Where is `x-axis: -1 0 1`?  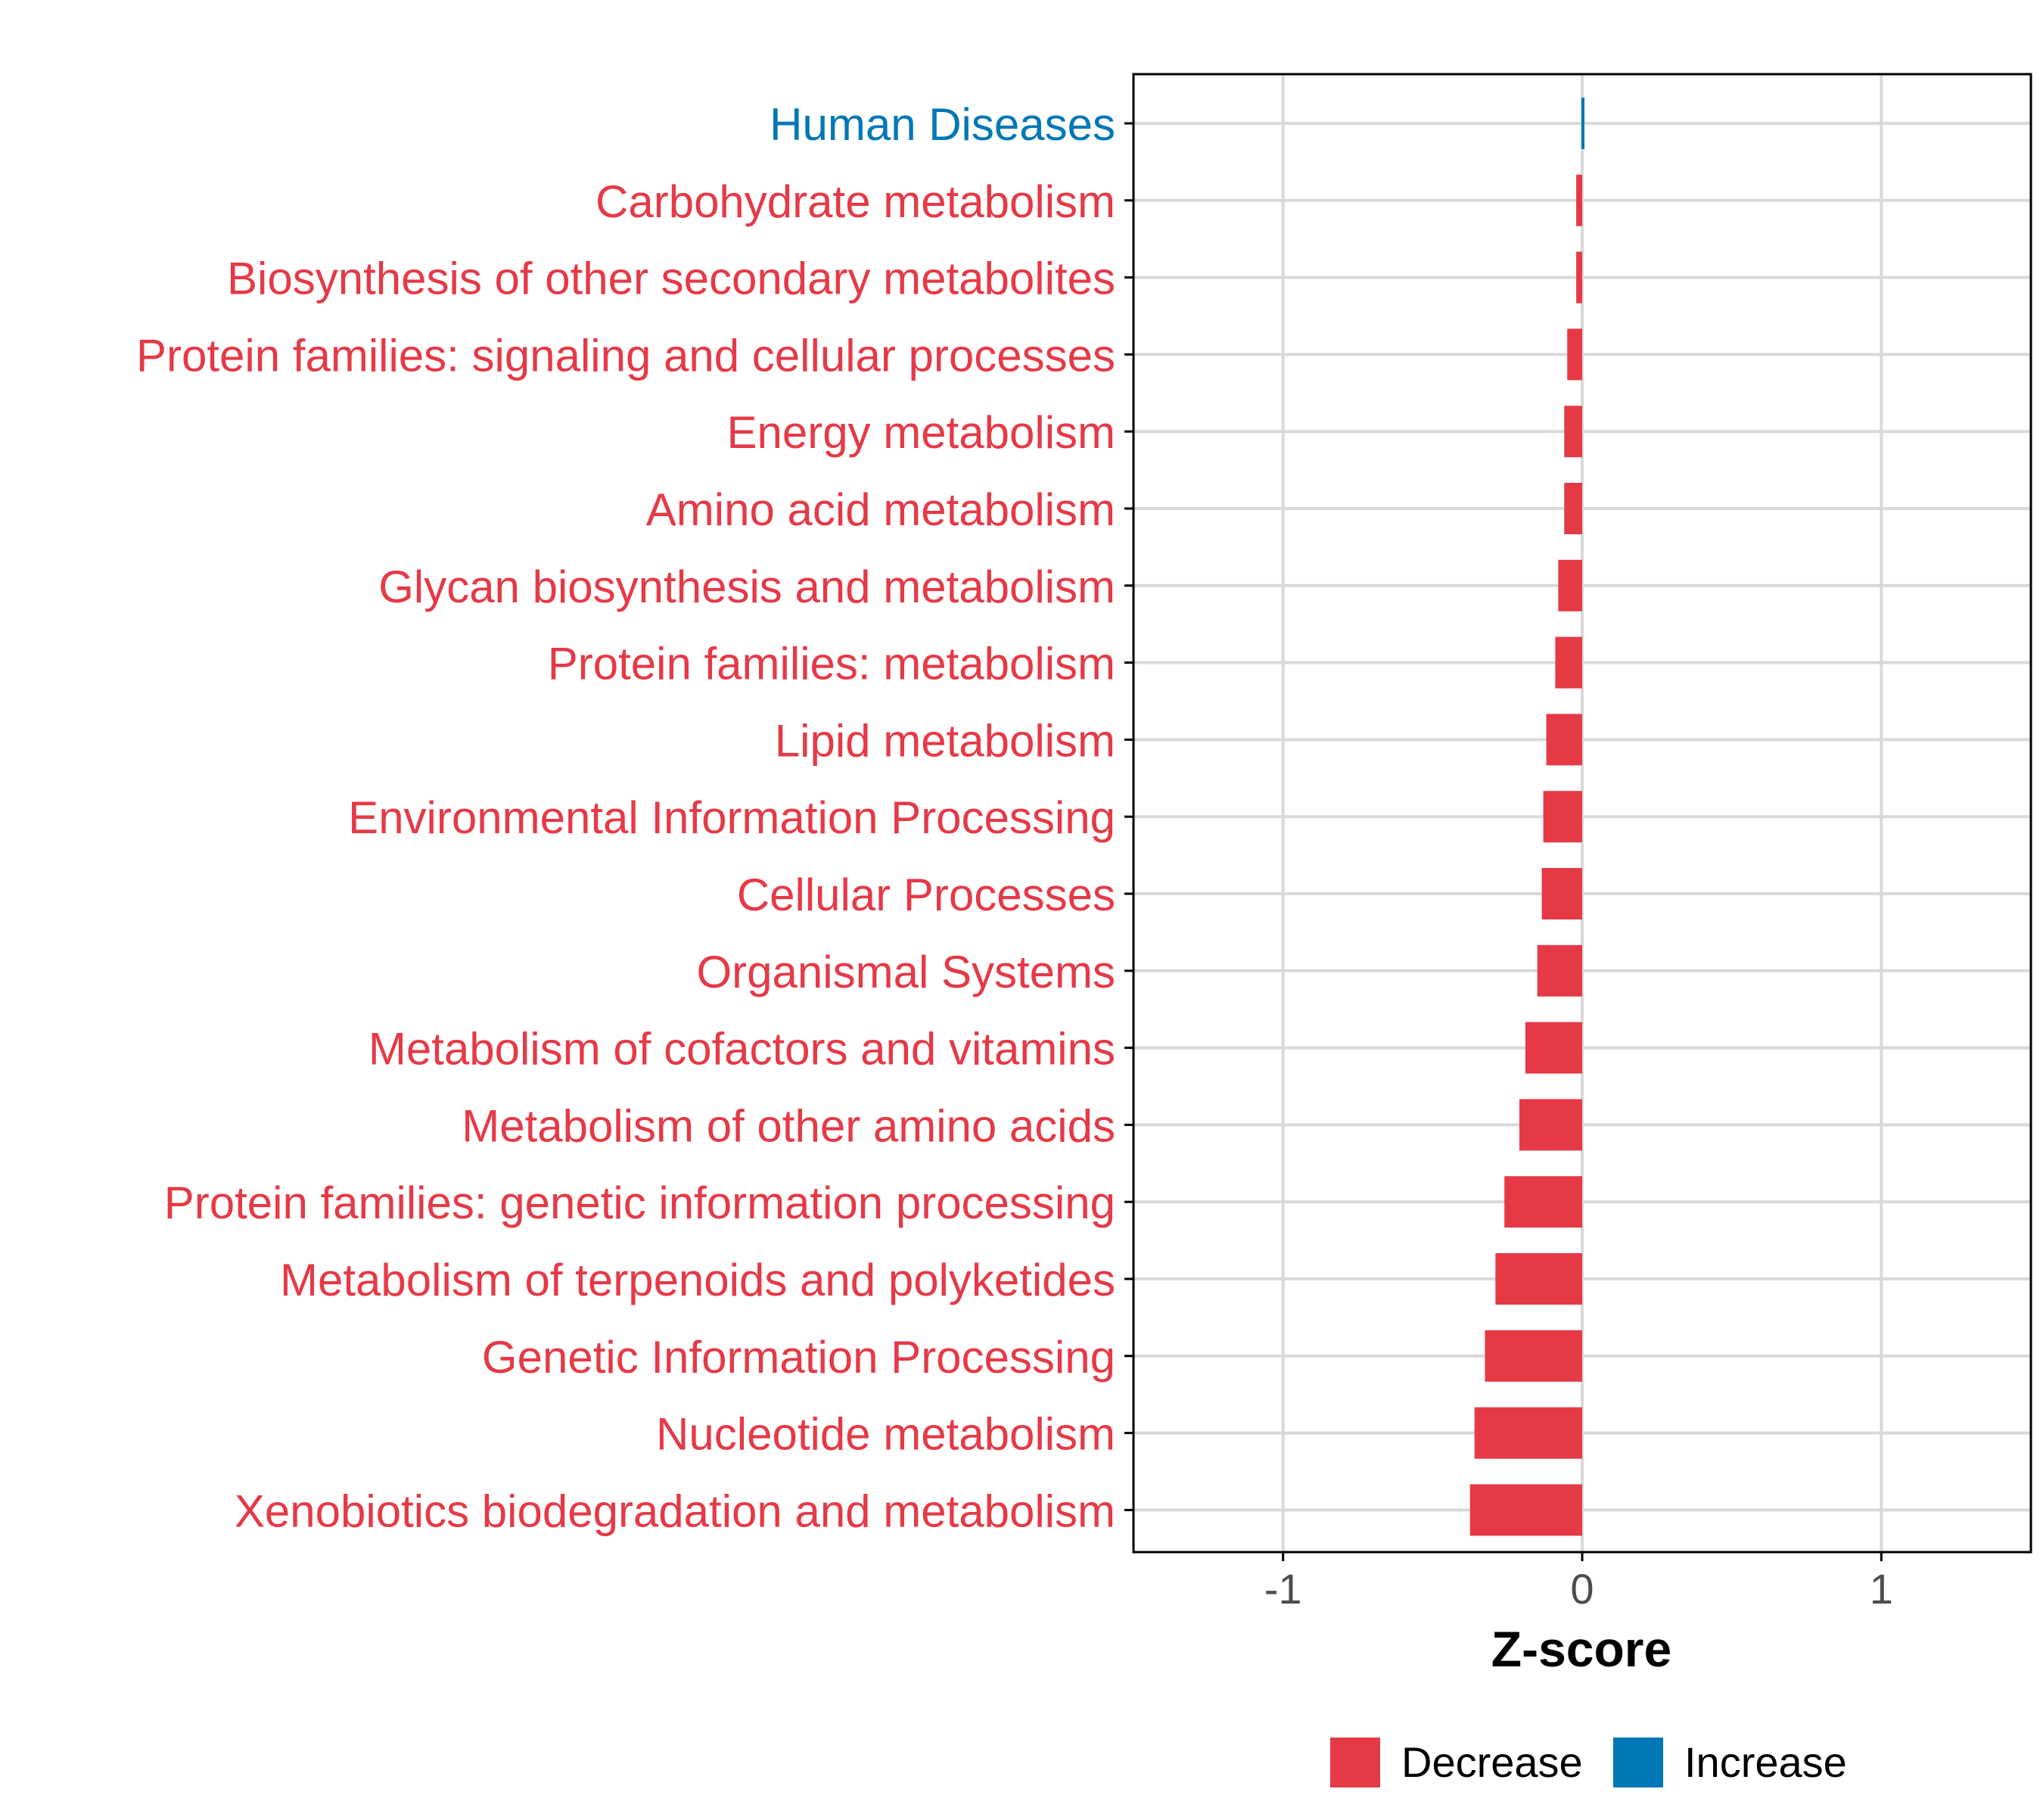
x-axis: -1 0 1 is located at coordinates (1578, 1582).